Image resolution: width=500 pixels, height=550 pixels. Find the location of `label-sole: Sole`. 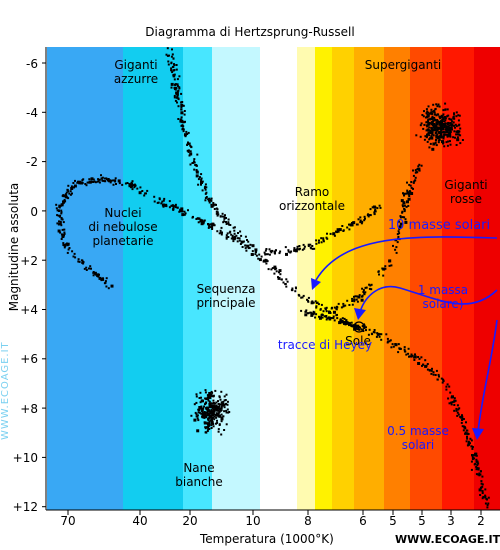

label-sole: Sole is located at coordinates (358, 341).